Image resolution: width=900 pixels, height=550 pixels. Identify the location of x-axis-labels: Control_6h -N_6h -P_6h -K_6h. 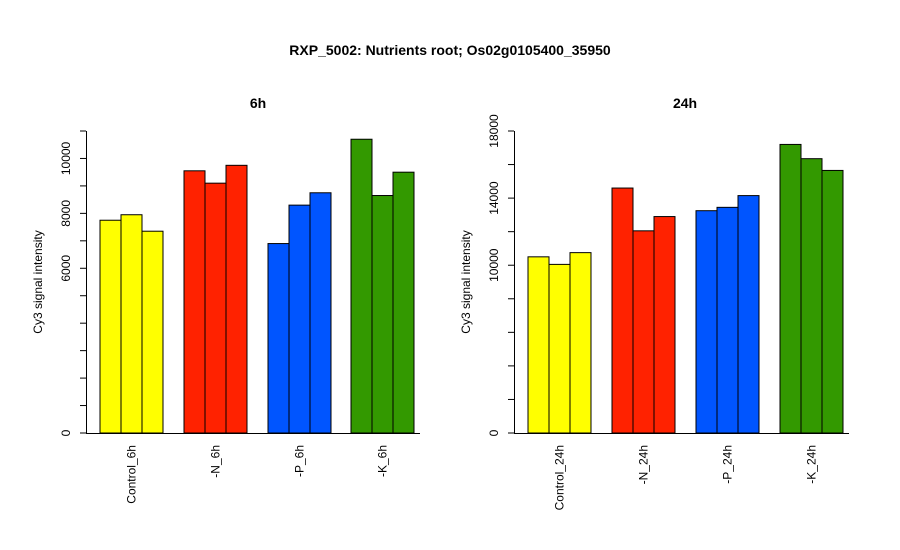
(257, 474).